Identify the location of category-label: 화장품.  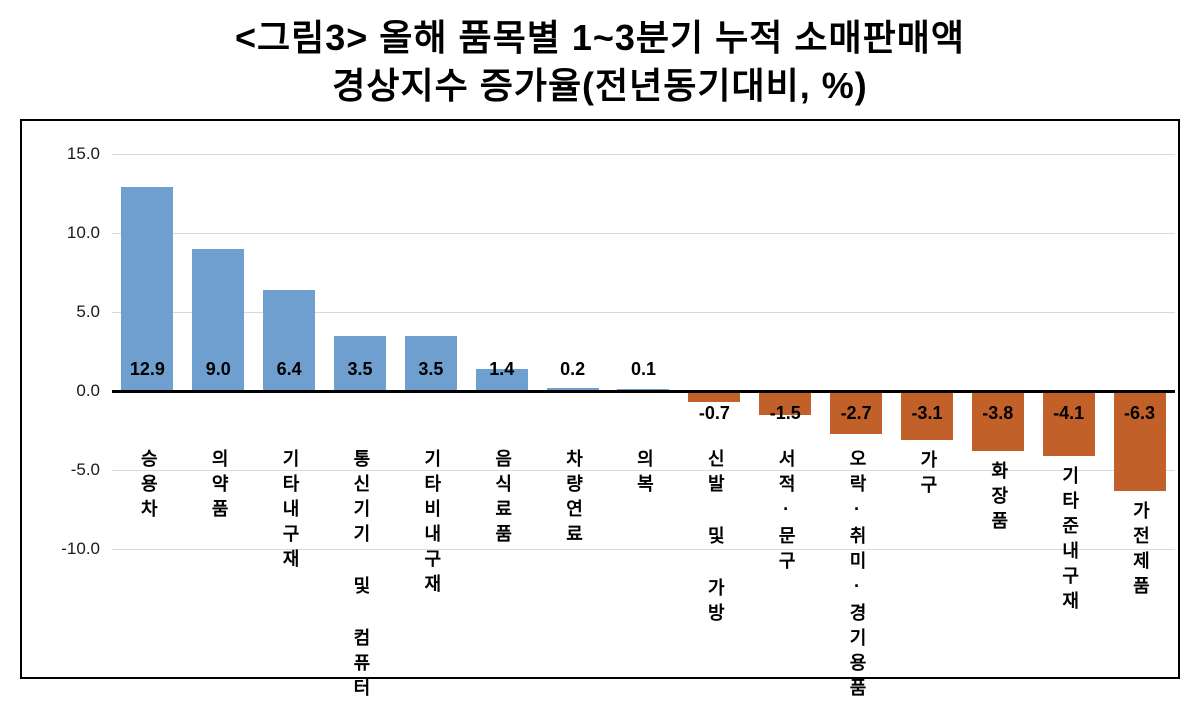
(997, 498).